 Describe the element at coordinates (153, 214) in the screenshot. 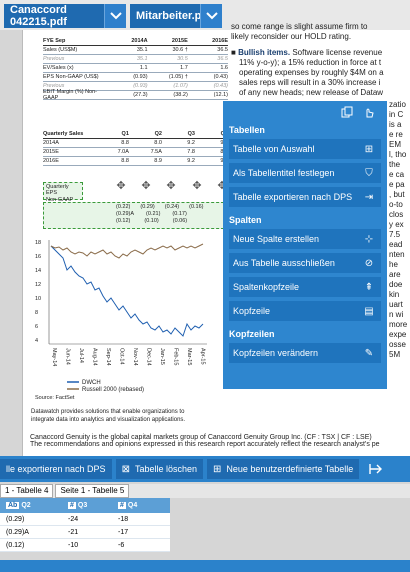

I see `cell: (0.21)` at that location.